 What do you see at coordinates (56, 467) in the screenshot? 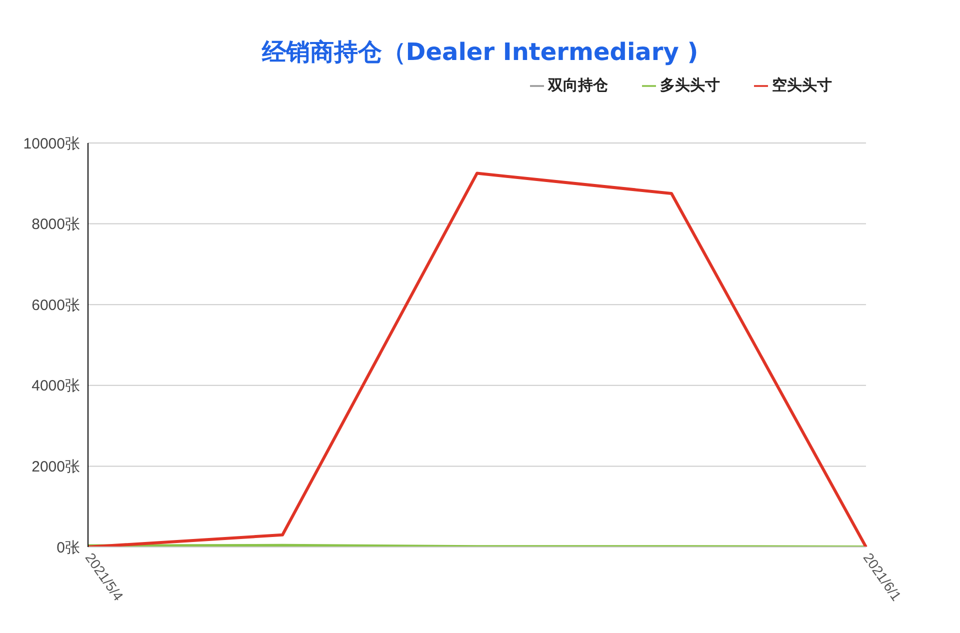
I see `y-tick-label: 2000张` at bounding box center [56, 467].